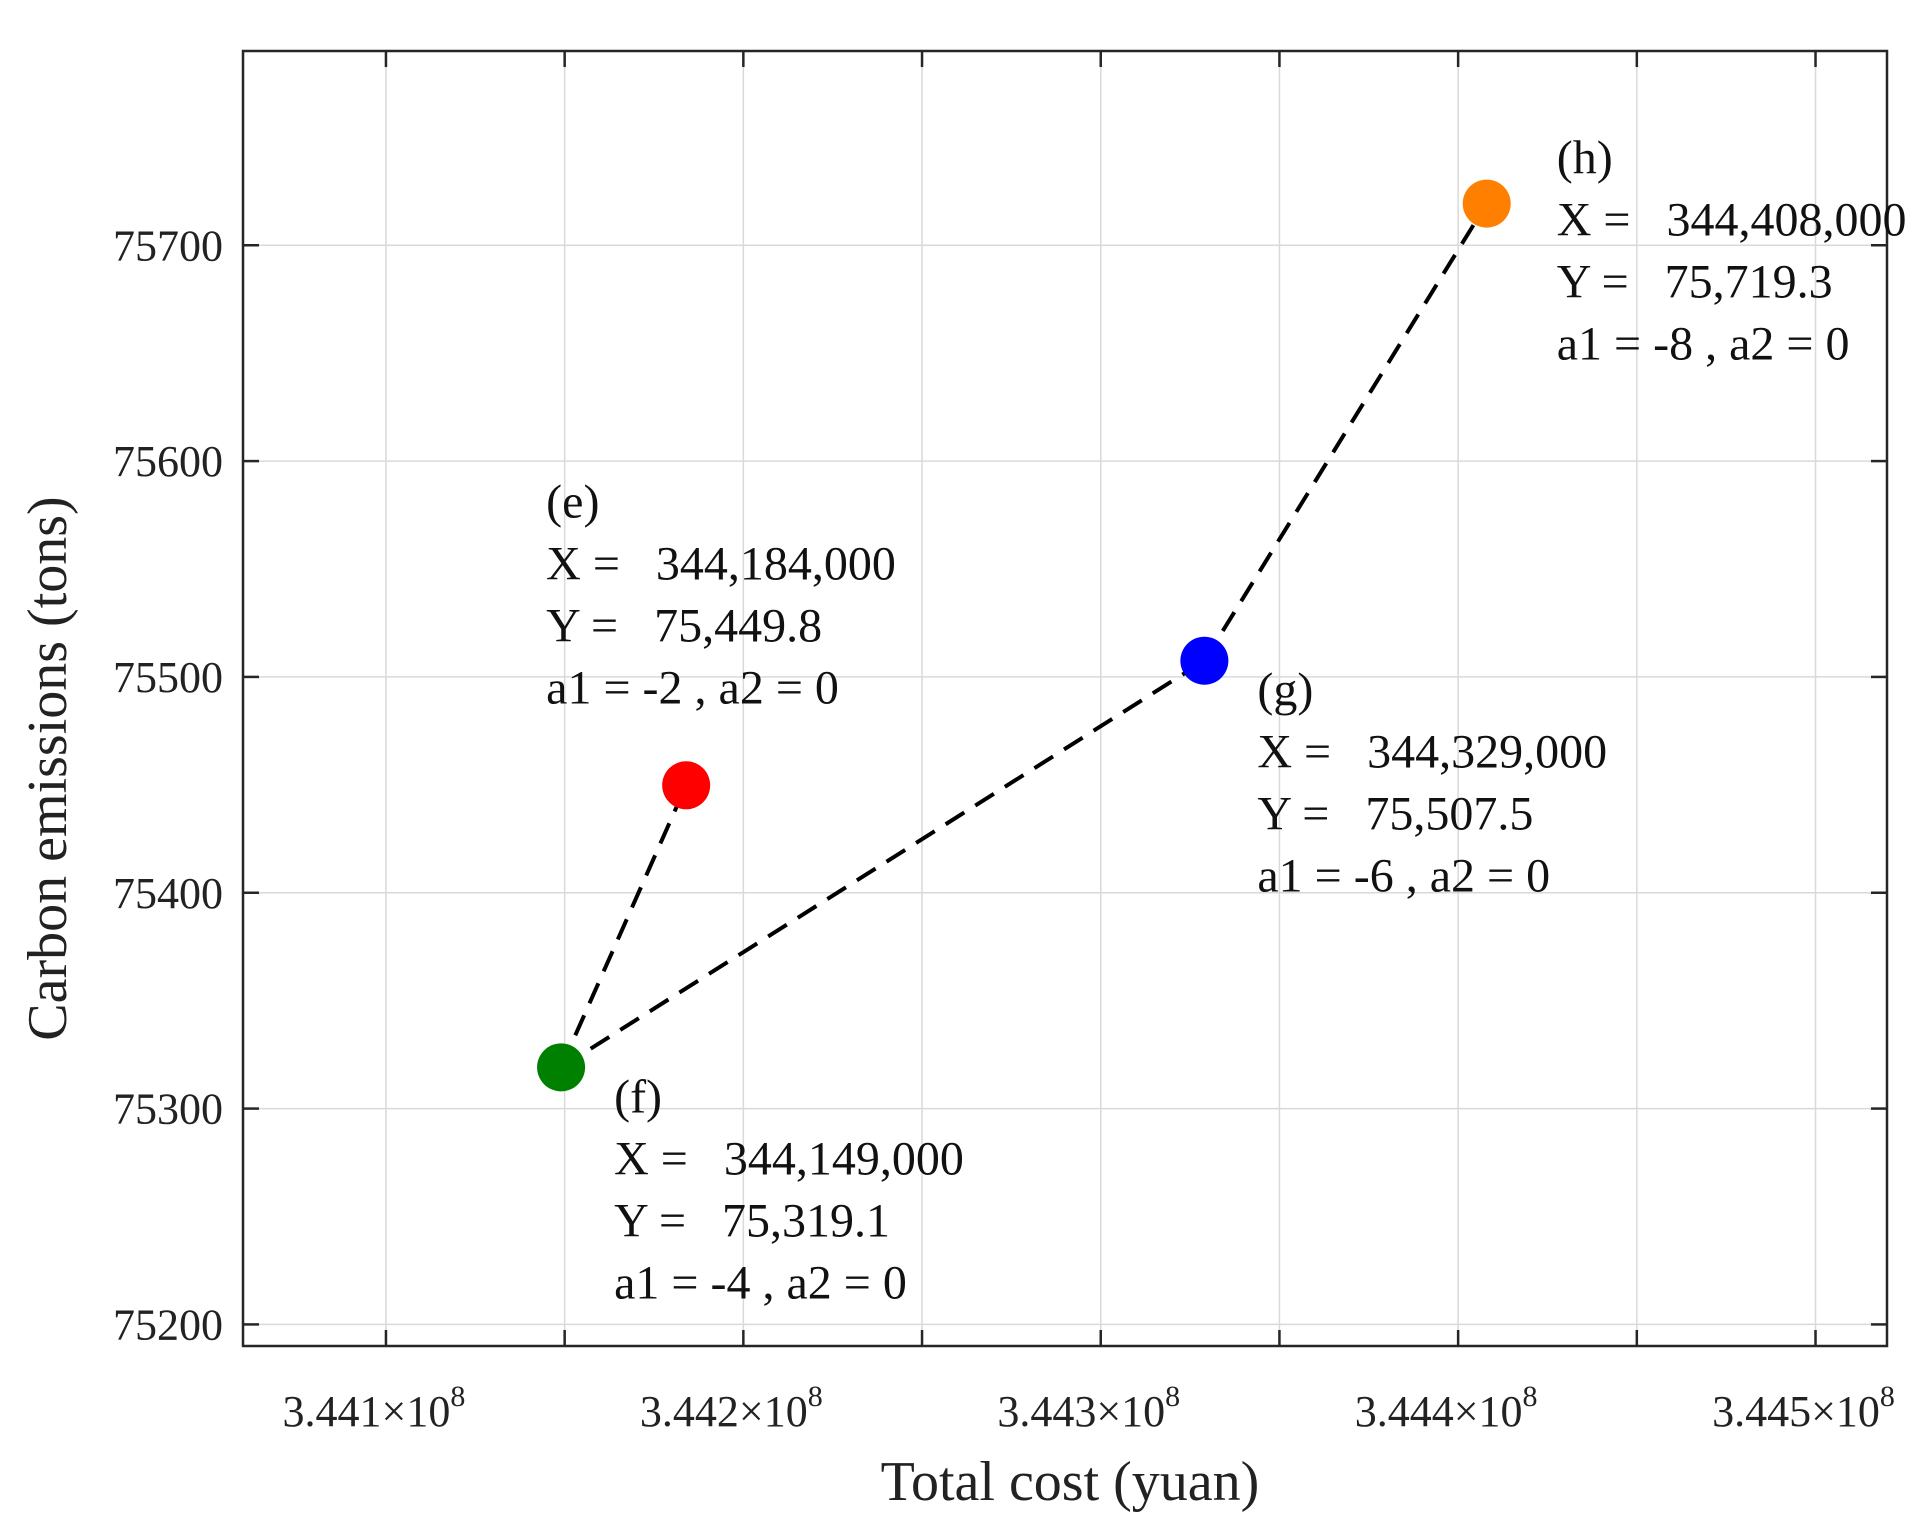  Describe the element at coordinates (752, 1220) in the screenshot. I see `annotation-line: Y = 75,319.1` at that location.